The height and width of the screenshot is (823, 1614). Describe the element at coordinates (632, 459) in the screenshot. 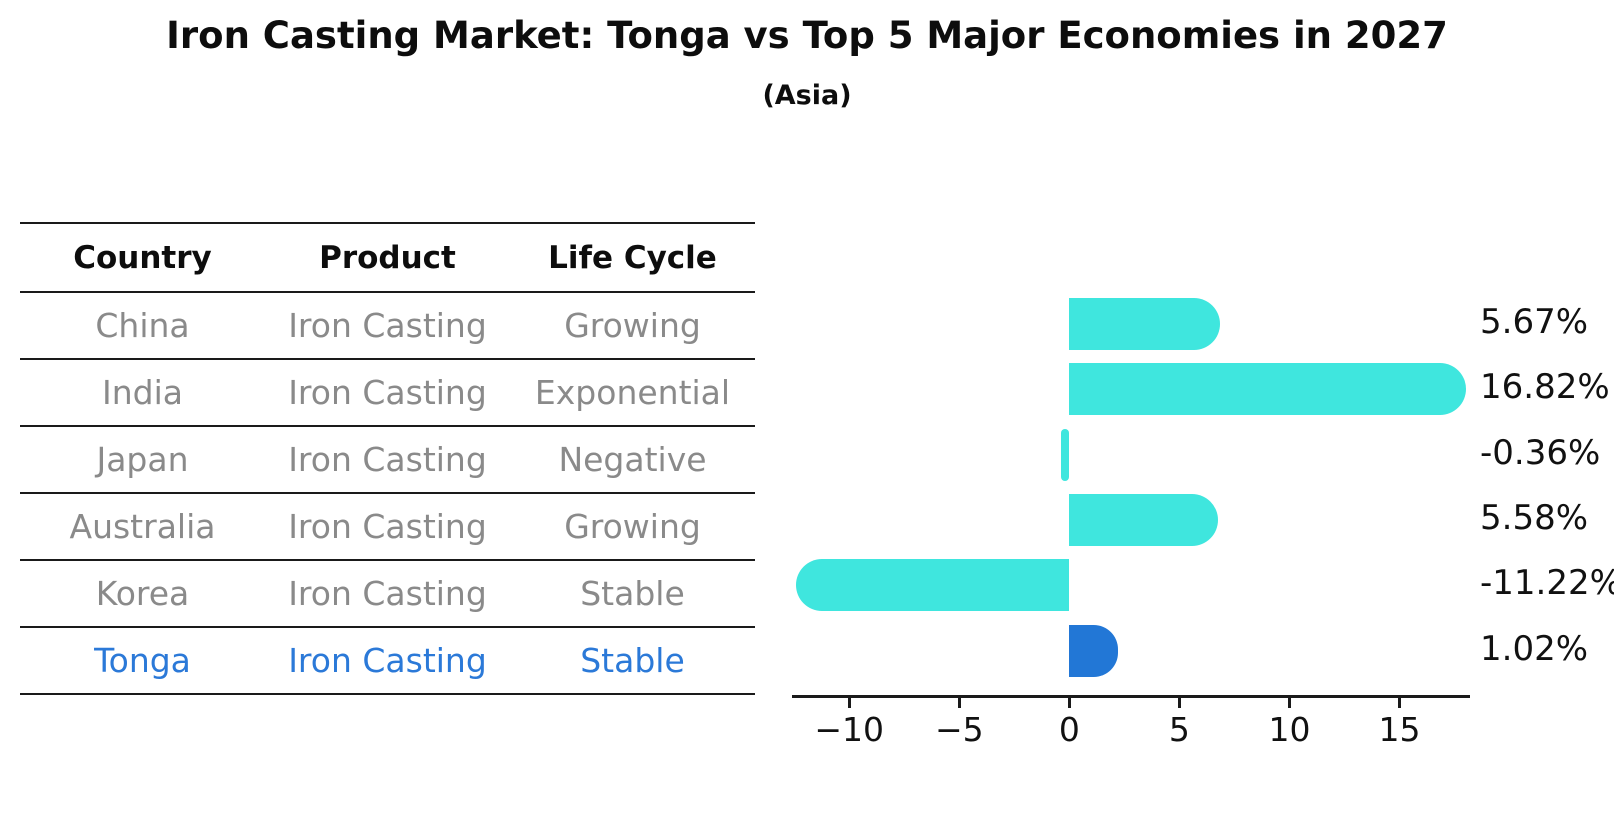

I see `table-cell: Negative` at that location.